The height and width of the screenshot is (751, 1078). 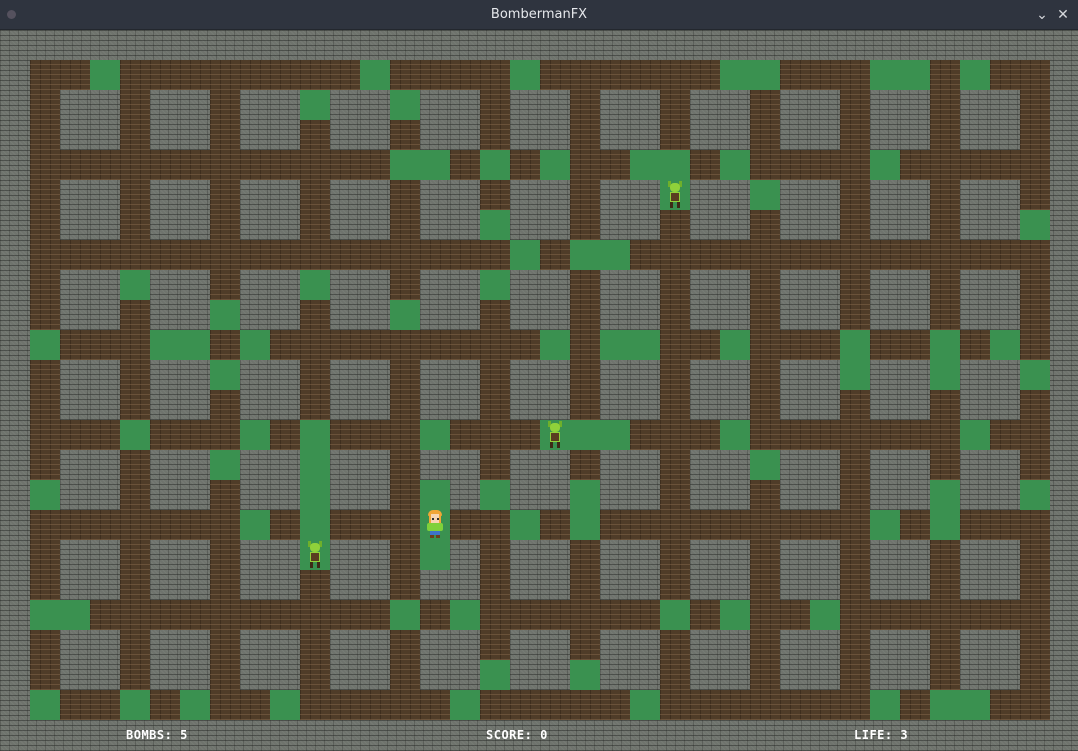 What do you see at coordinates (11, 14) in the screenshot?
I see `app-icon` at bounding box center [11, 14].